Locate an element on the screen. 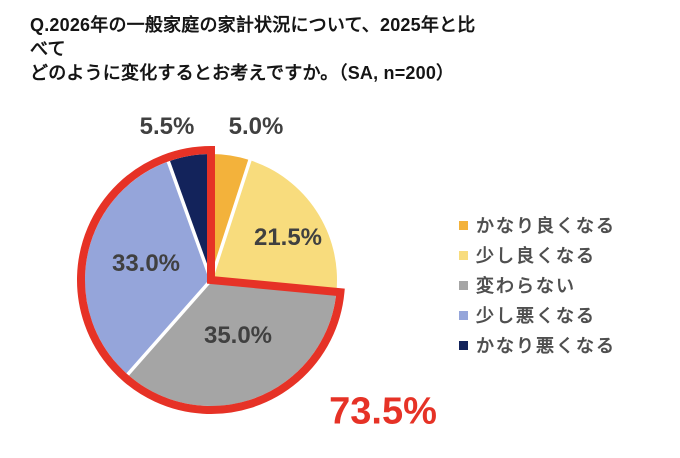 The height and width of the screenshot is (458, 680). legend-item: かなり悪くなる is located at coordinates (537, 345).